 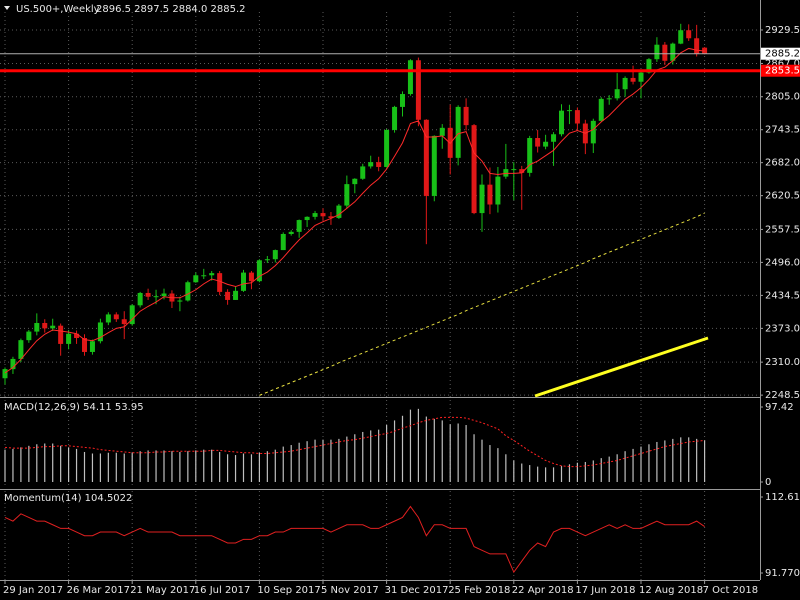 What do you see at coordinates (354, 442) in the screenshot?
I see `signal-line` at bounding box center [354, 442].